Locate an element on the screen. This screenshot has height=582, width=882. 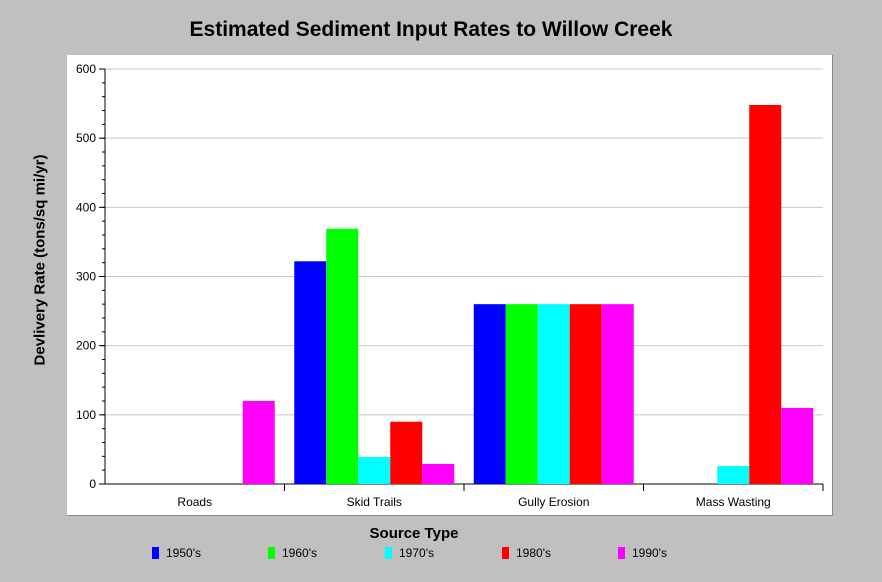
y-tick-label: 300 is located at coordinates (86, 277).